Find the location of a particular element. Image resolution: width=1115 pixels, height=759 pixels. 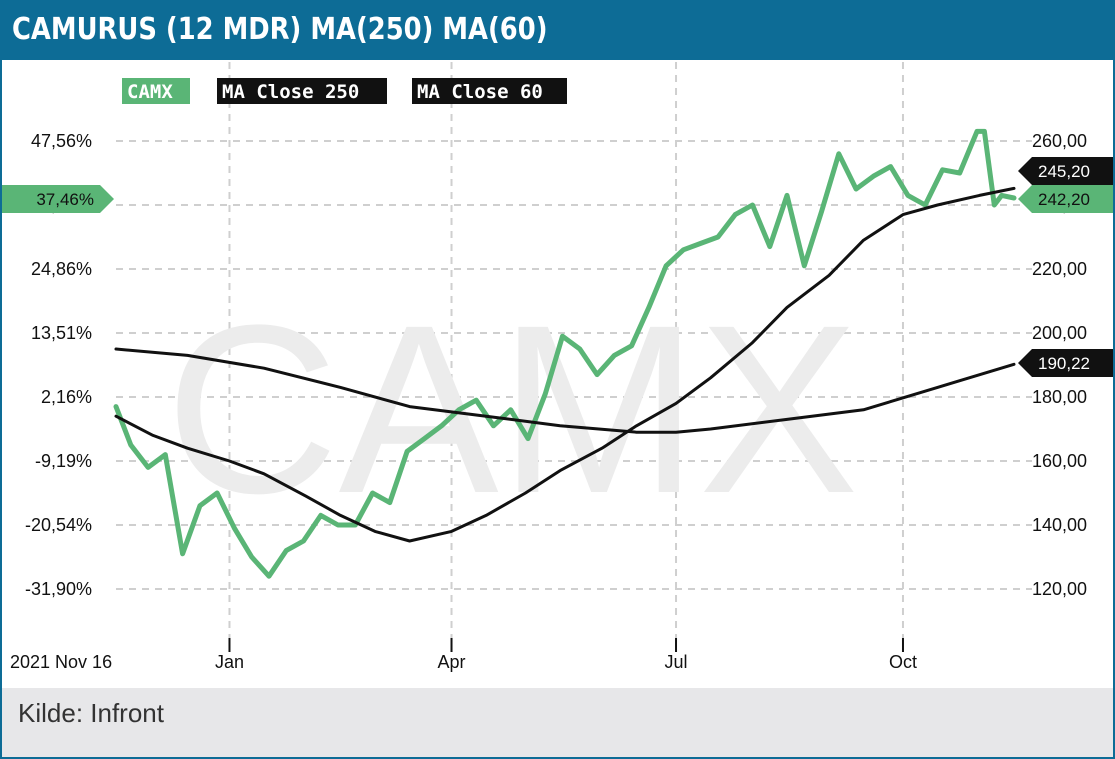

tag-ma60: 245,20 is located at coordinates (1065, 171).